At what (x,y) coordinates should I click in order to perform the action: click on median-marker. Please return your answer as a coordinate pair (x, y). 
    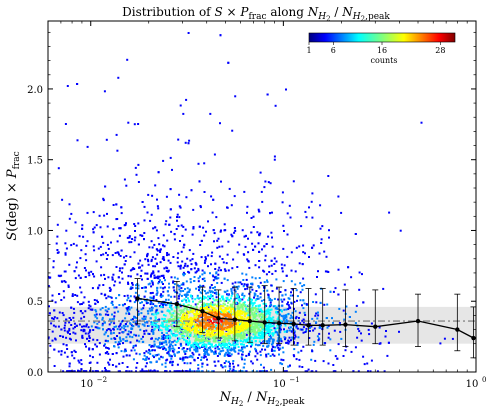
    Looking at the image, I should click on (279, 323).